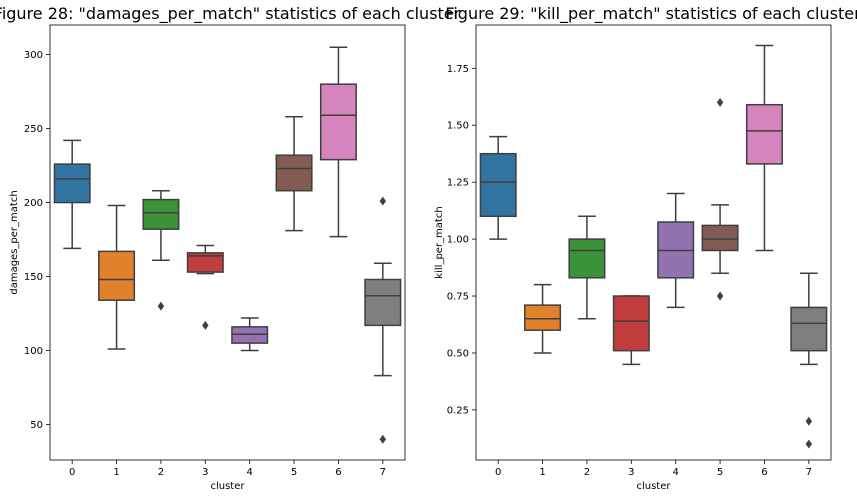  Describe the element at coordinates (33, 203) in the screenshot. I see `y-tick-label: 200` at that location.